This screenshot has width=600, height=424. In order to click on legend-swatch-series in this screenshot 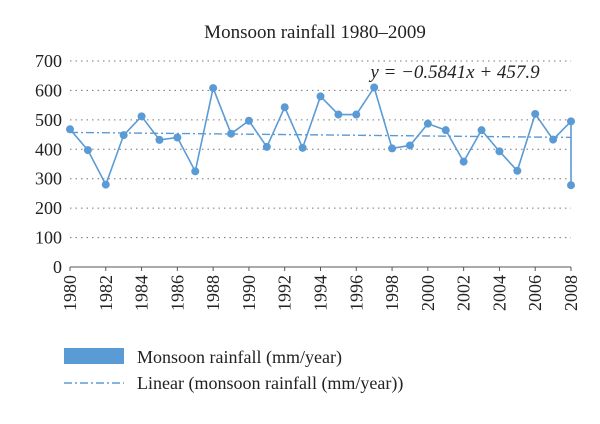, I will do `click(94, 356)`.